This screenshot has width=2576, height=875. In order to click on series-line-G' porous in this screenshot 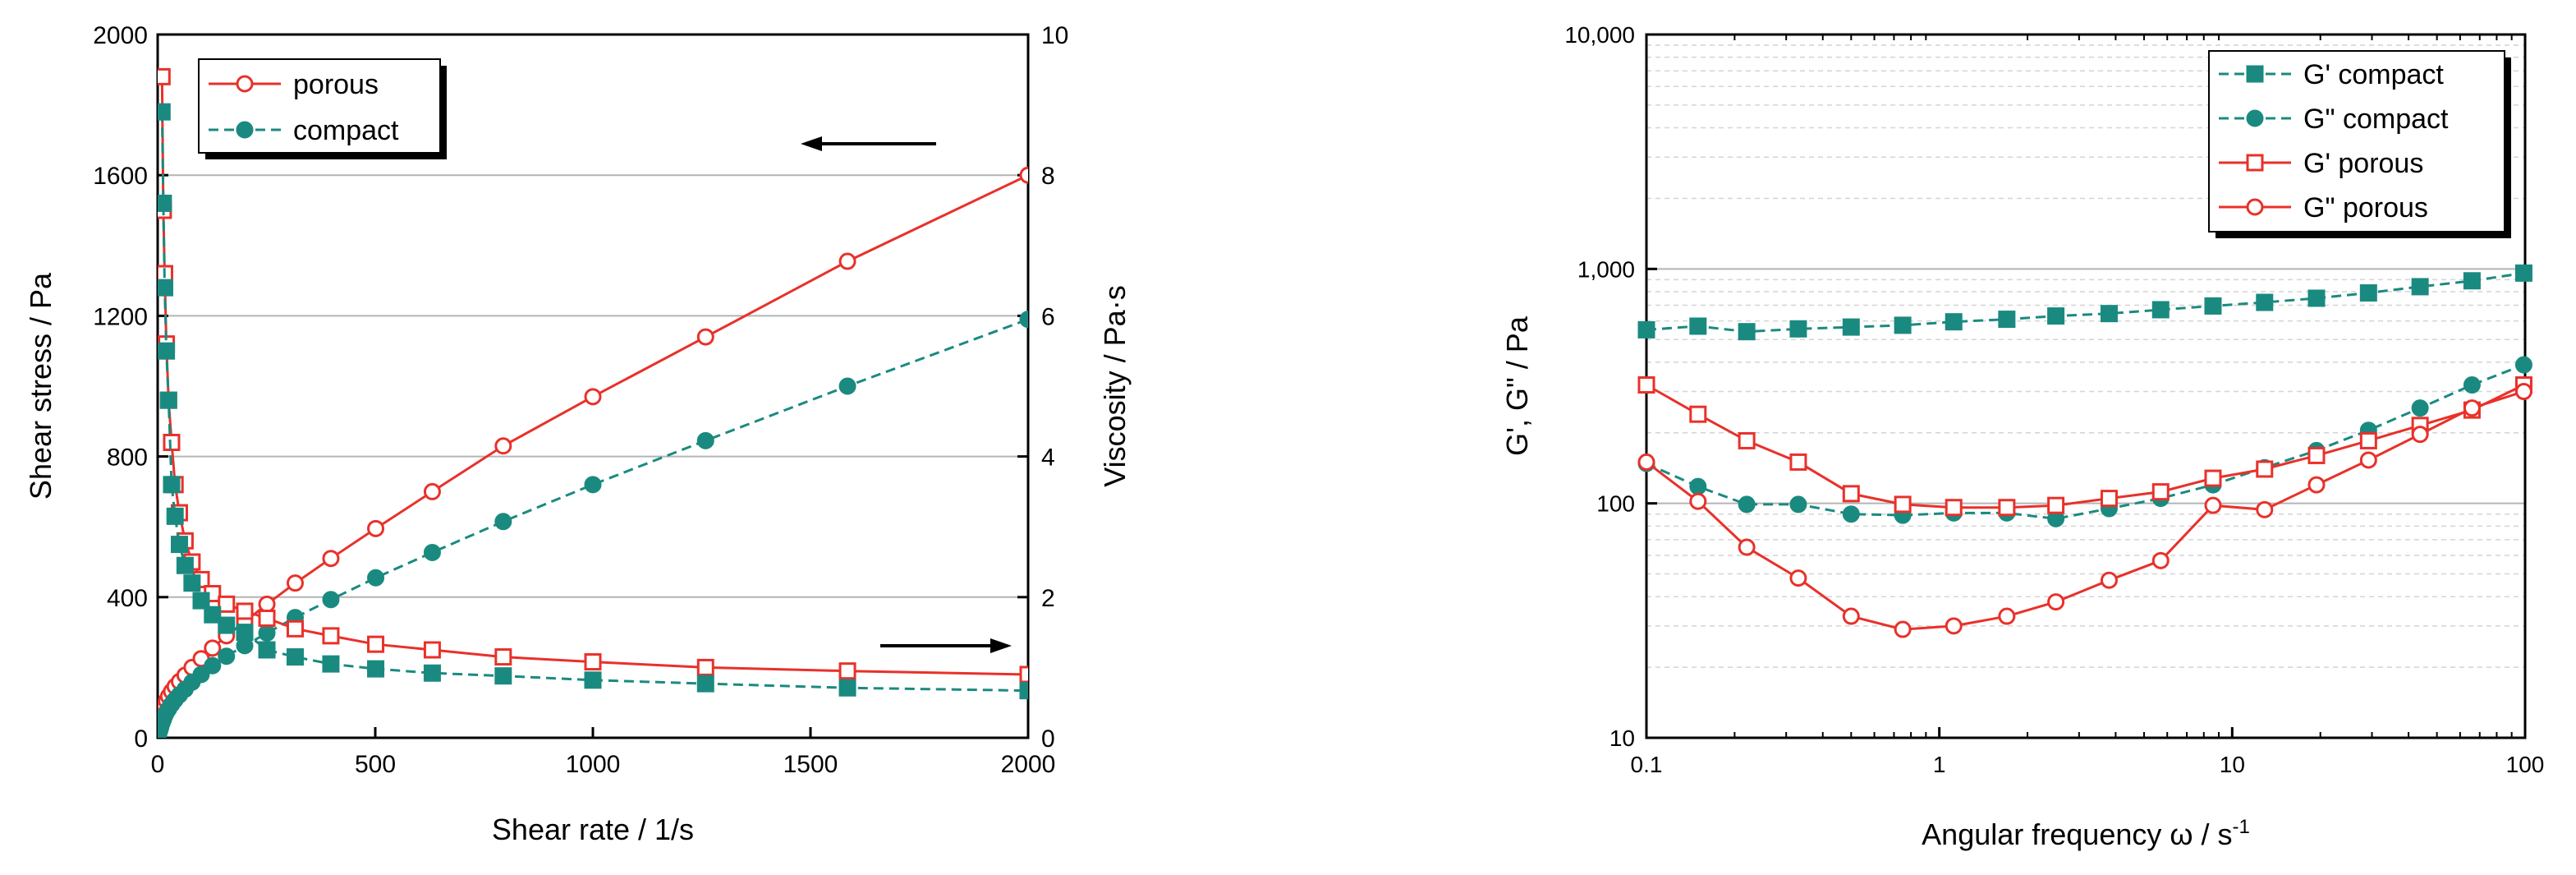, I will do `click(2085, 446)`.